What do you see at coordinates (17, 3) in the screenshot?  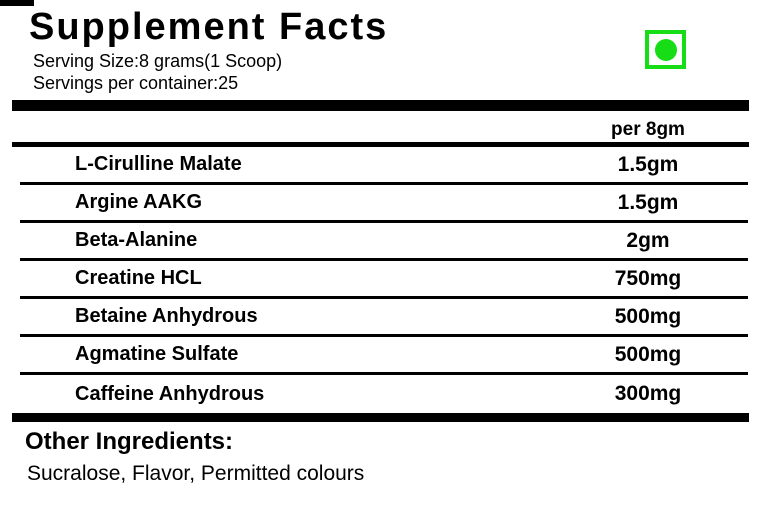 I see `corner-mark` at bounding box center [17, 3].